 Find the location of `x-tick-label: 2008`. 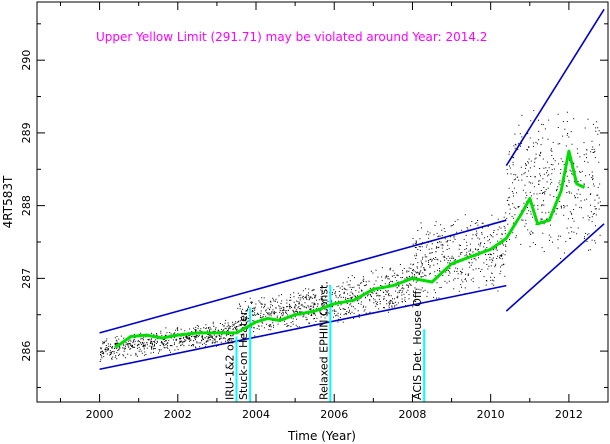

x-tick-label: 2008 is located at coordinates (412, 414).